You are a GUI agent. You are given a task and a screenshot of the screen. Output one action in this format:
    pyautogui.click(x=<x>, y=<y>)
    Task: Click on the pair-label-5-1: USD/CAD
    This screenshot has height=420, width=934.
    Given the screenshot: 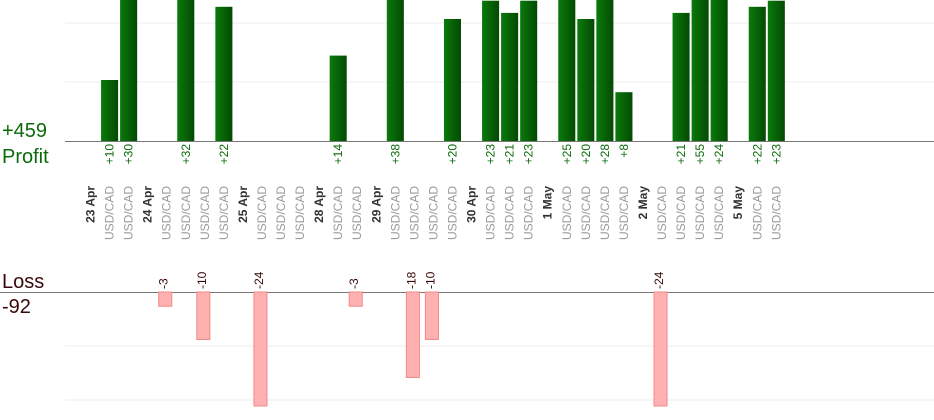 What is the action you would take?
    pyautogui.click(x=510, y=213)
    